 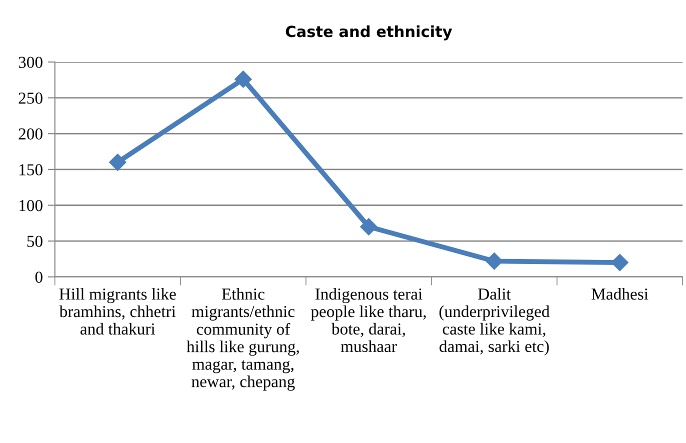 What do you see at coordinates (30, 98) in the screenshot?
I see `y-tick-label: 250` at bounding box center [30, 98].